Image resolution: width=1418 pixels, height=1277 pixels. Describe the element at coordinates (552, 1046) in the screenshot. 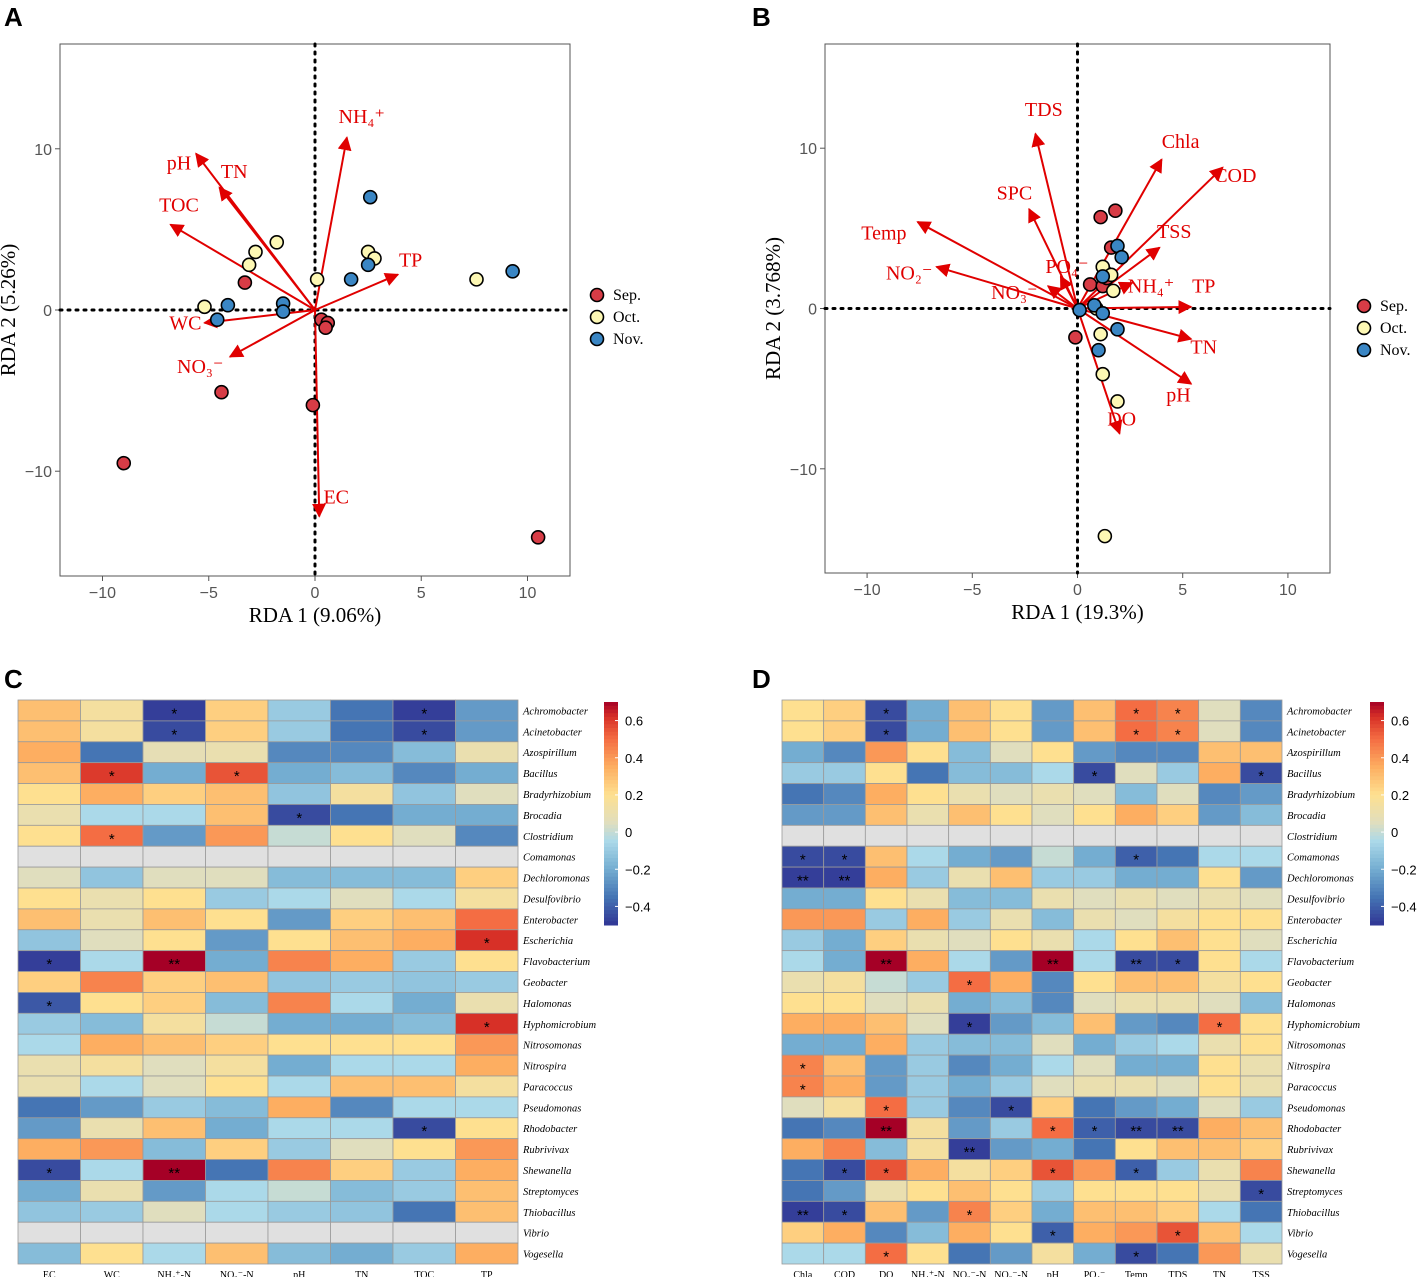

I see `row-label: Nitrosomonas` at that location.